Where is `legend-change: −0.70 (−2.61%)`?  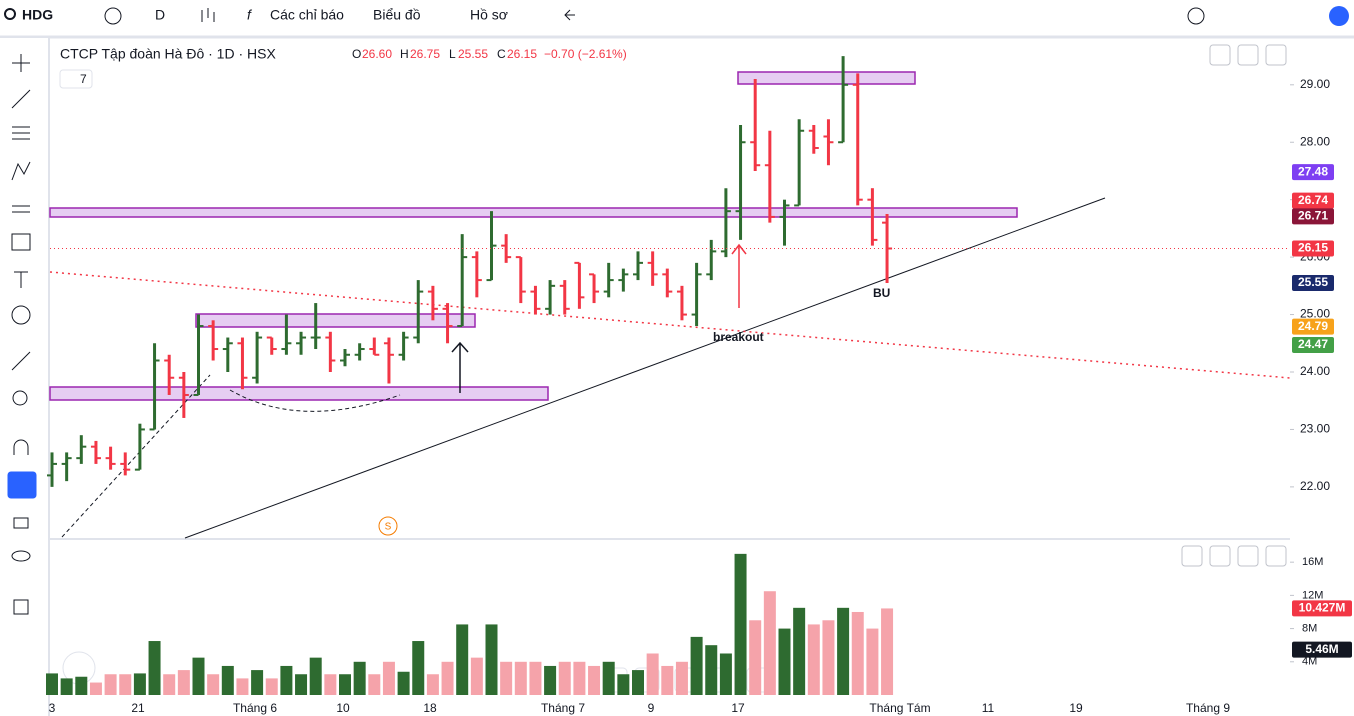 legend-change: −0.70 (−2.61%) is located at coordinates (585, 54).